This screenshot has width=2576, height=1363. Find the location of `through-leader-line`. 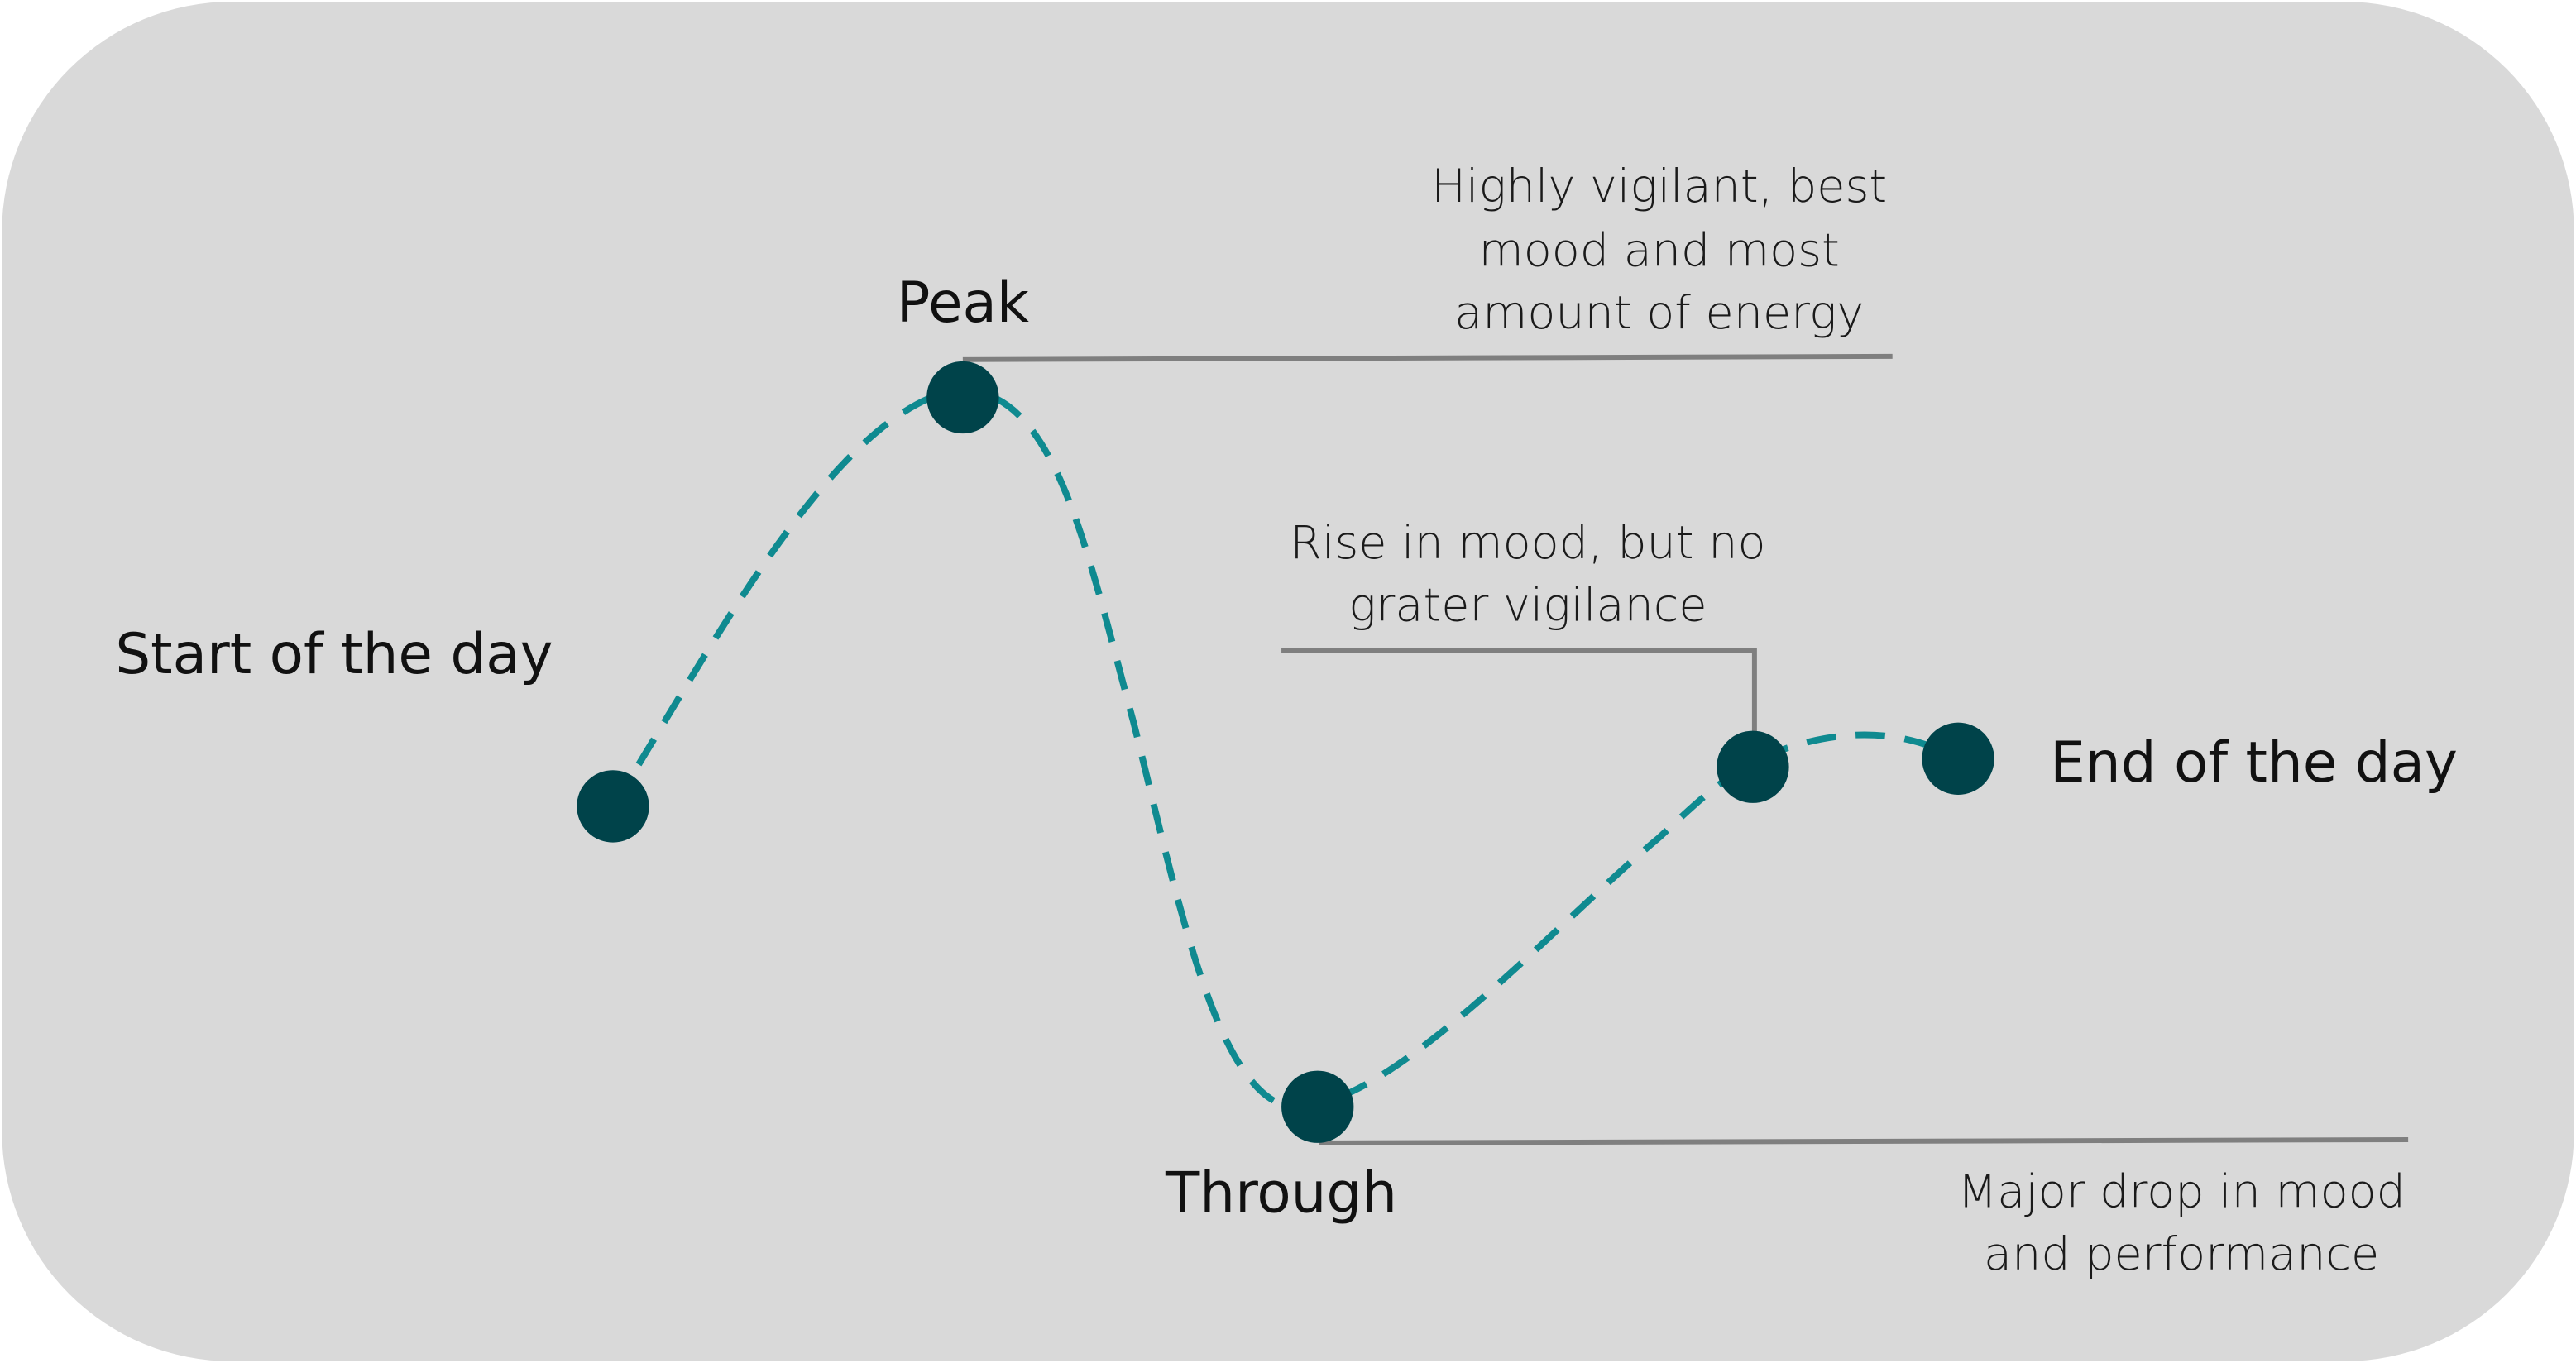

through-leader-line is located at coordinates (1864, 1140).